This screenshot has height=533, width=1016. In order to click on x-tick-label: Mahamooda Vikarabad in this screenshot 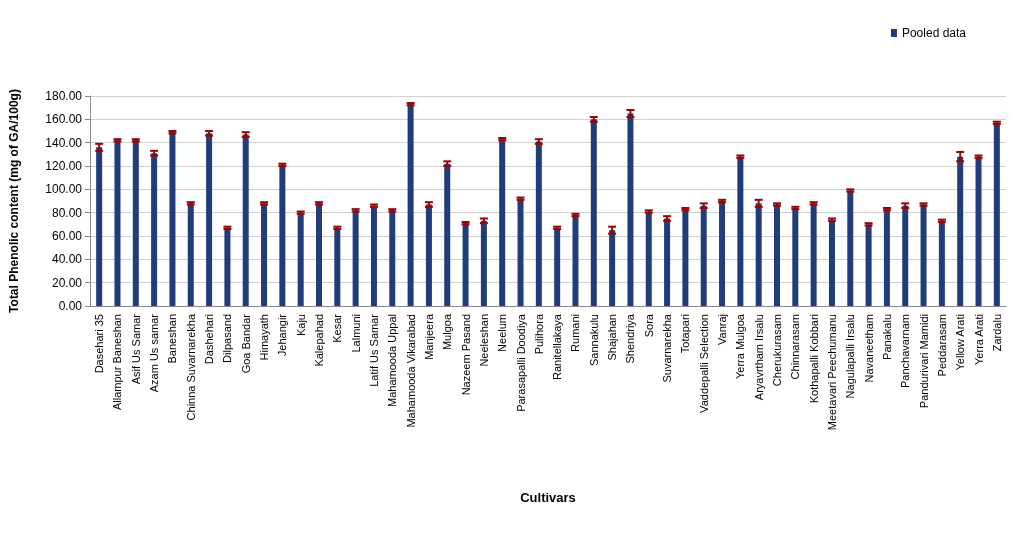, I will do `click(410, 371)`.